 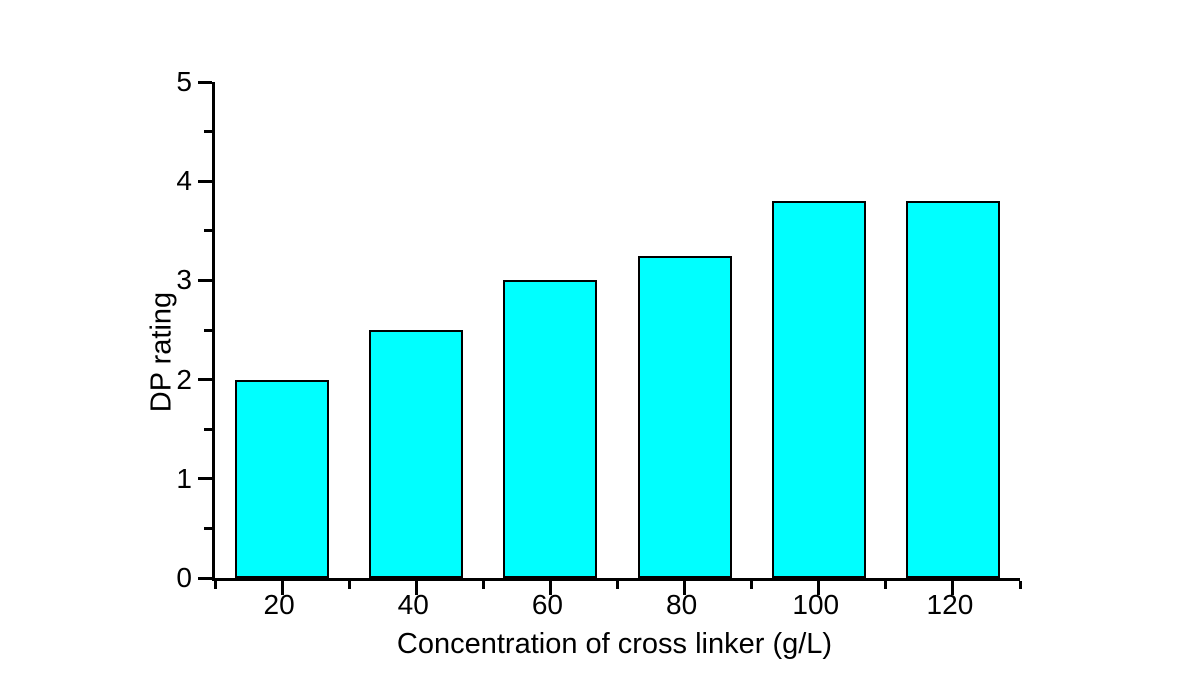 What do you see at coordinates (950, 604) in the screenshot?
I see `x-tick-label: 120` at bounding box center [950, 604].